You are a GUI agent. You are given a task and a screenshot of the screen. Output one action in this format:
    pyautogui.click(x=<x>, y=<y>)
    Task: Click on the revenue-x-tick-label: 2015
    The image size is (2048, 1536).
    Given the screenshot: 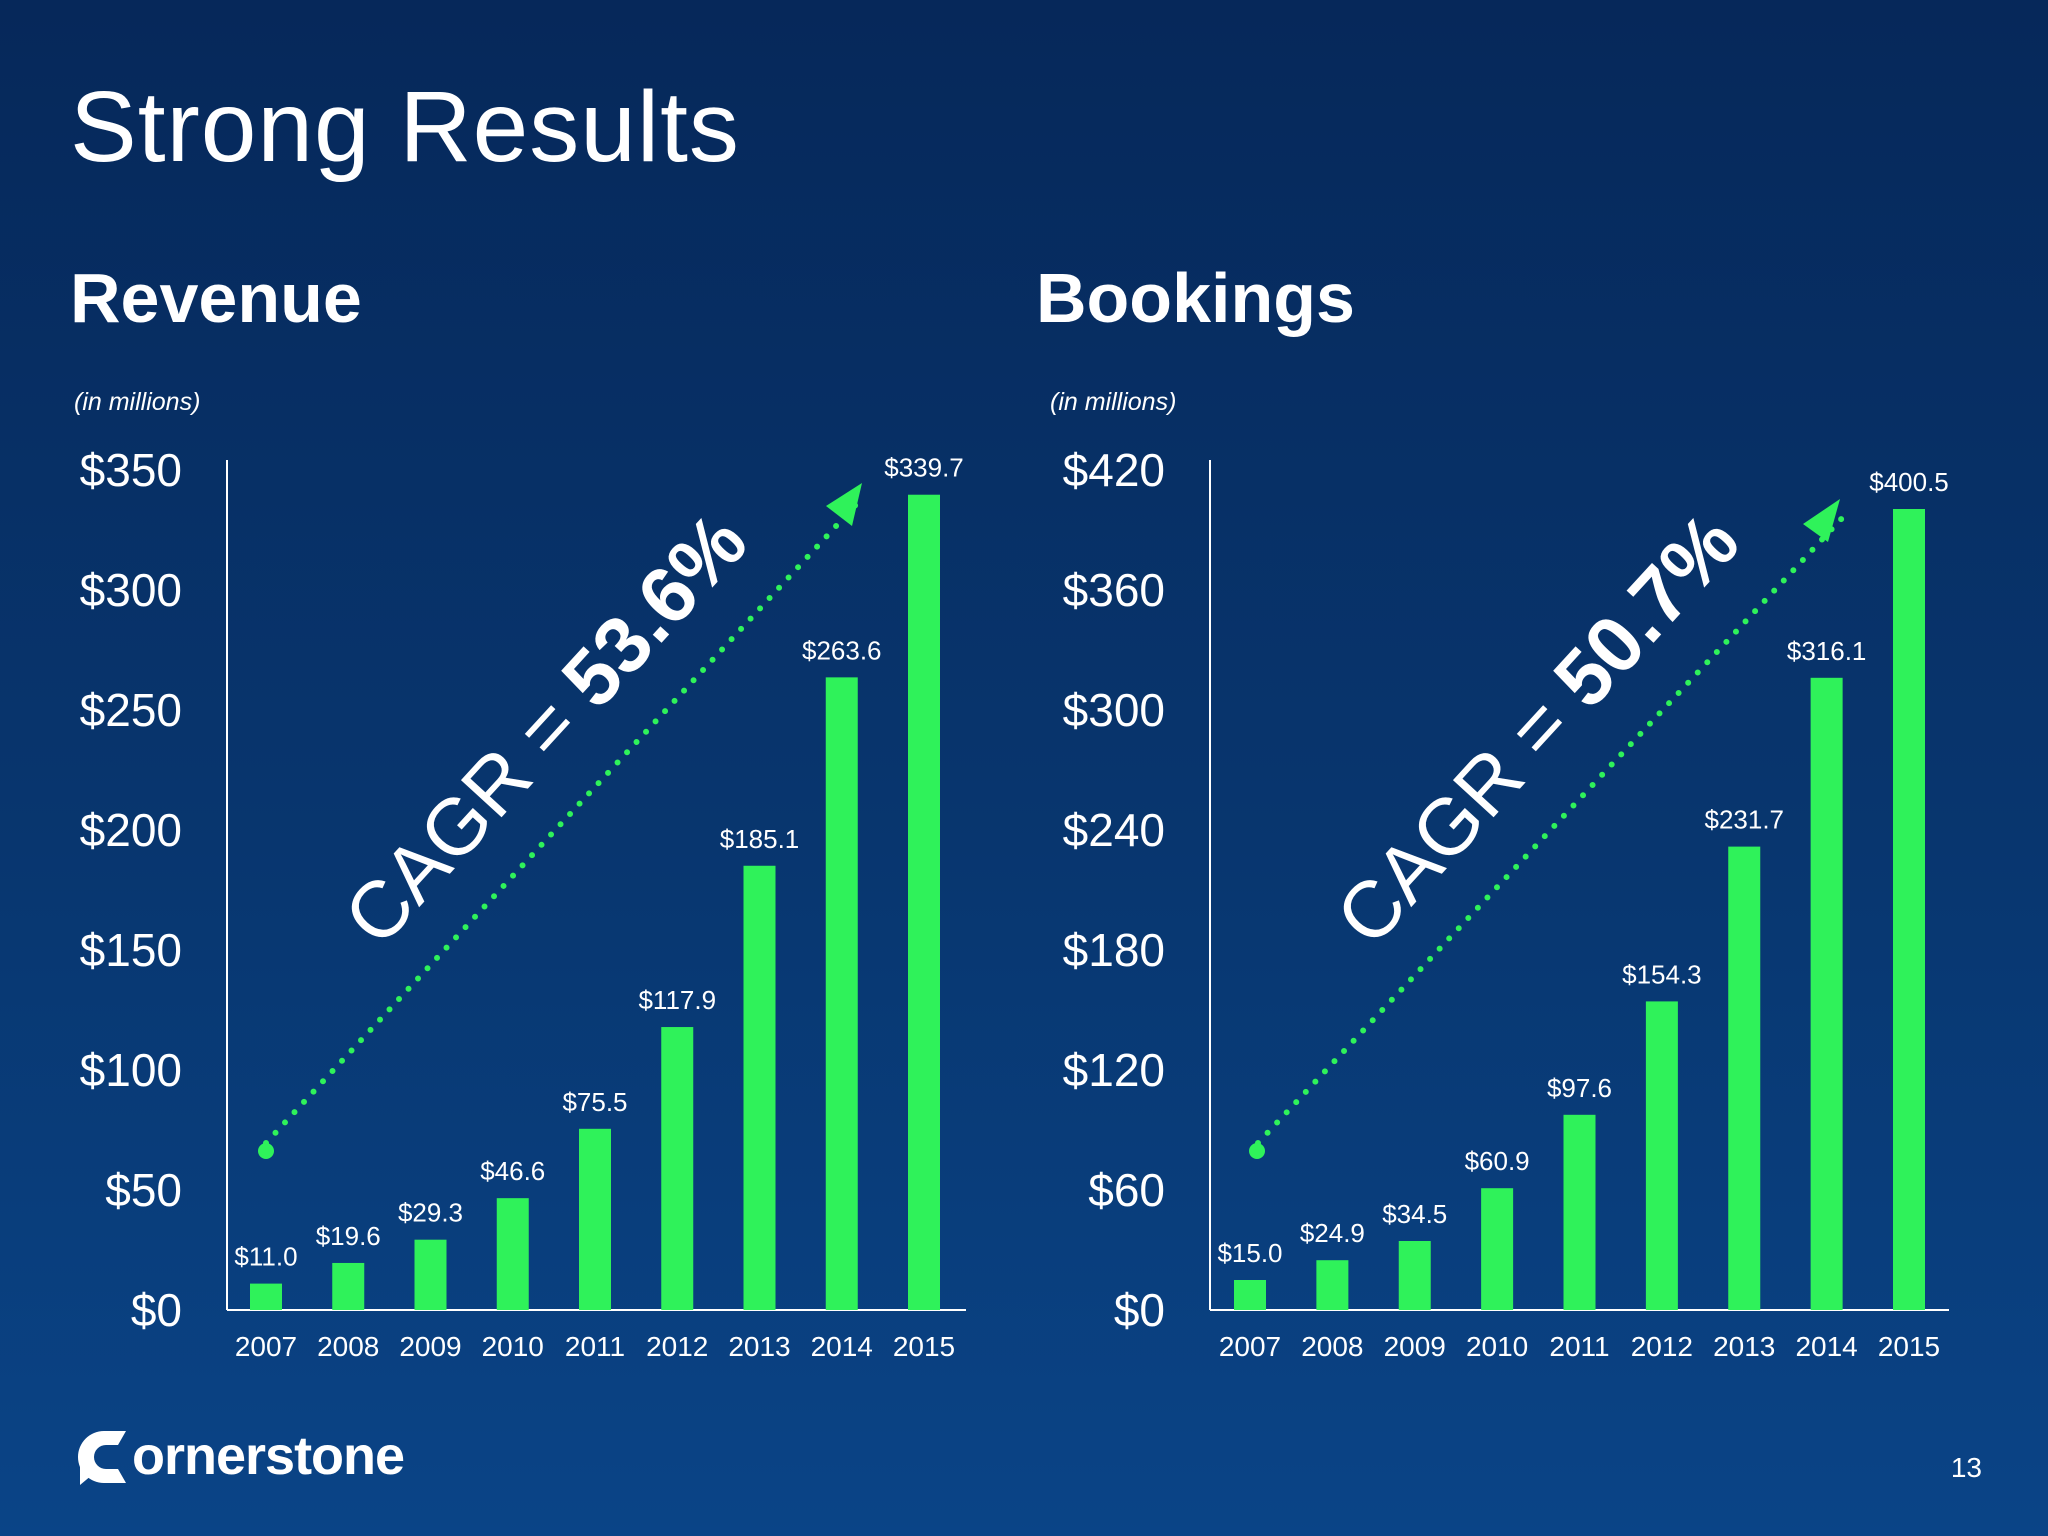 What is the action you would take?
    pyautogui.click(x=924, y=1346)
    